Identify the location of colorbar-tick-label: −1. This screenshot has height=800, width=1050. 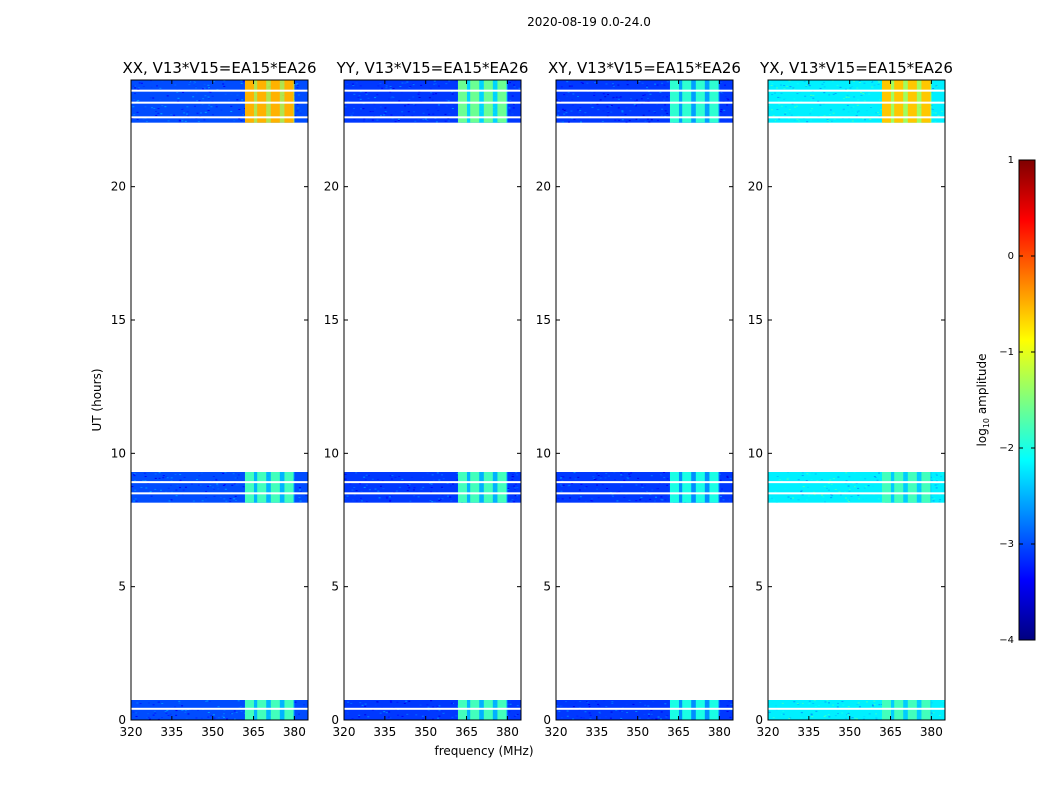
(1006, 352).